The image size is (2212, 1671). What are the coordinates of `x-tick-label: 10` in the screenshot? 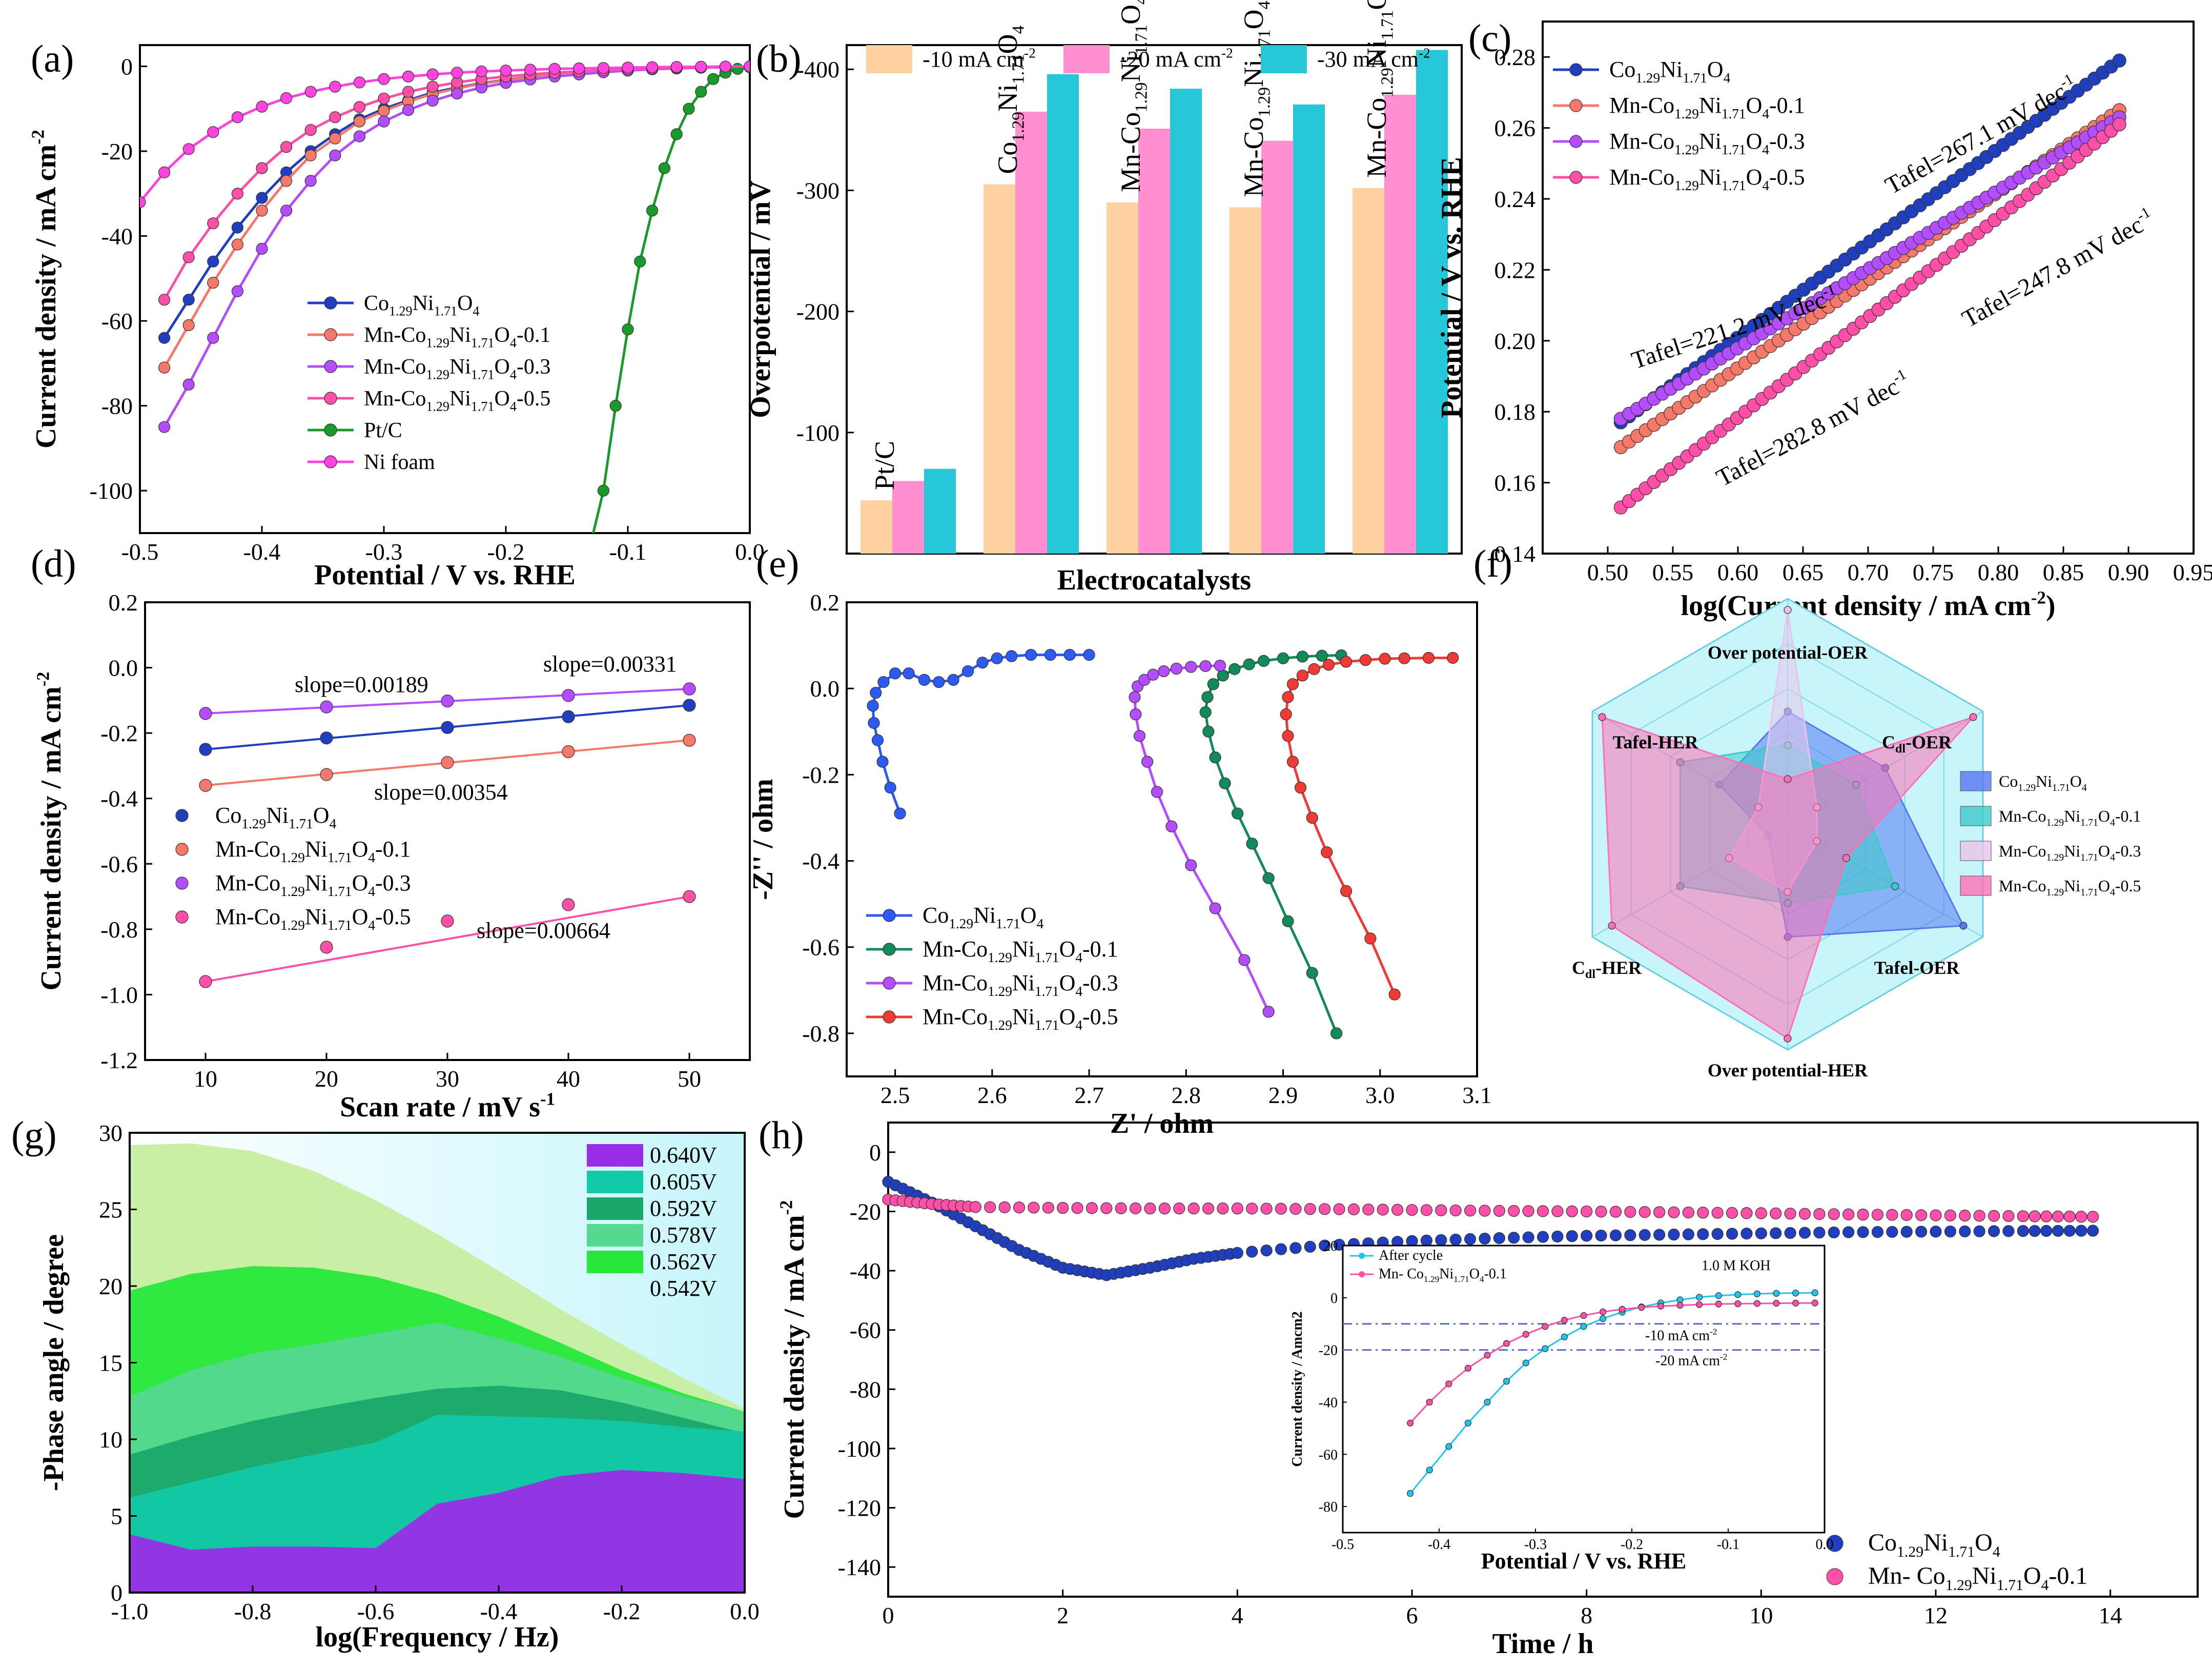 It's located at (205, 1079).